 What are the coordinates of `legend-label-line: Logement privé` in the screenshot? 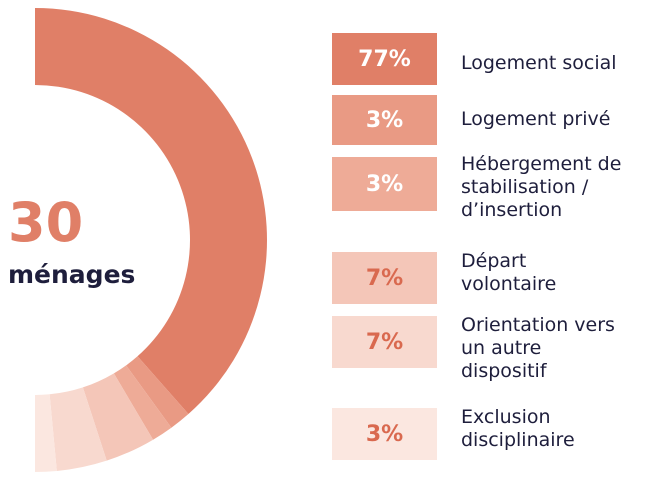 It's located at (536, 119).